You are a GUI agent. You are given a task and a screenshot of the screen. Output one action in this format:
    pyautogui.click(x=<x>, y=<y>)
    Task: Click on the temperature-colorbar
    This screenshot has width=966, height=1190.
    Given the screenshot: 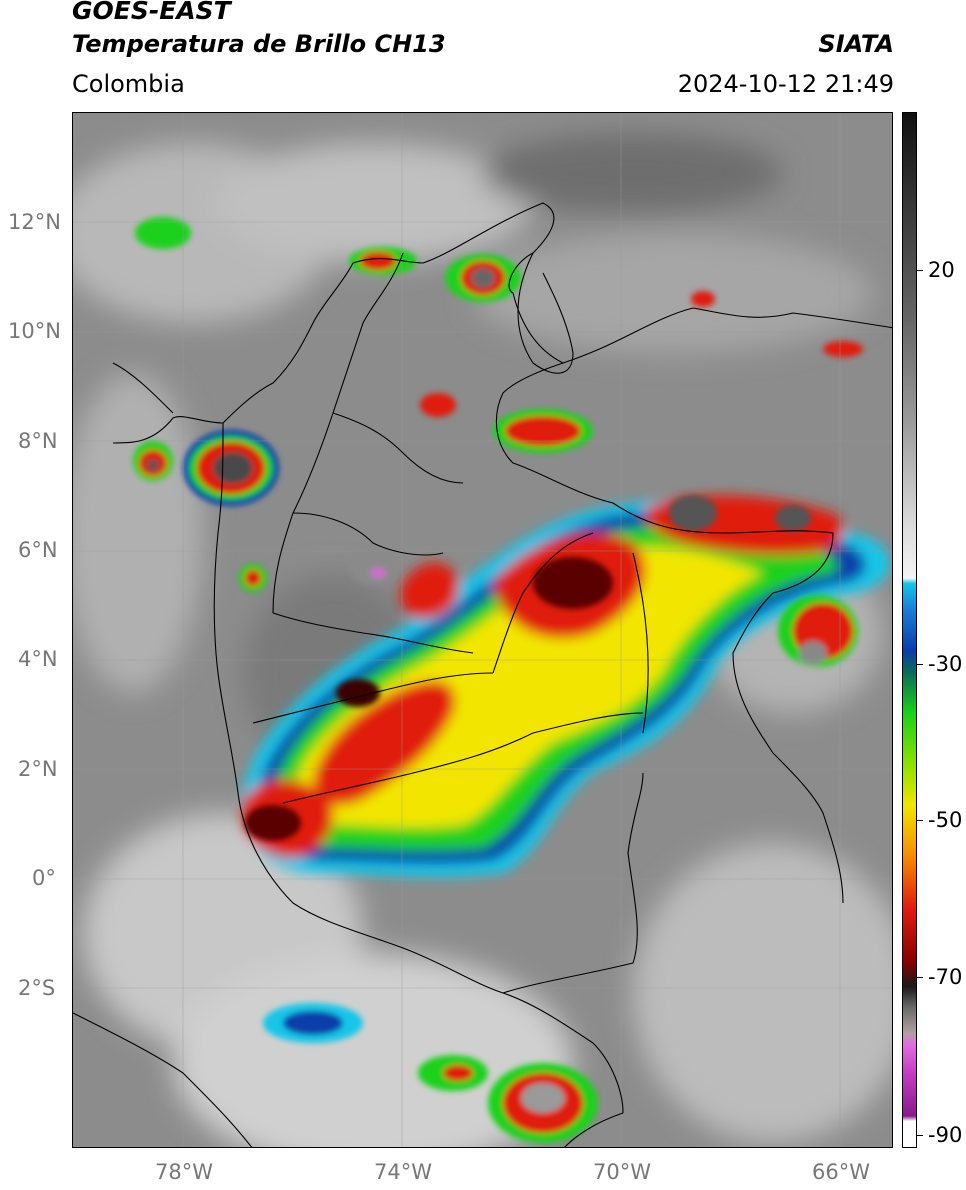 What is the action you would take?
    pyautogui.click(x=909, y=630)
    